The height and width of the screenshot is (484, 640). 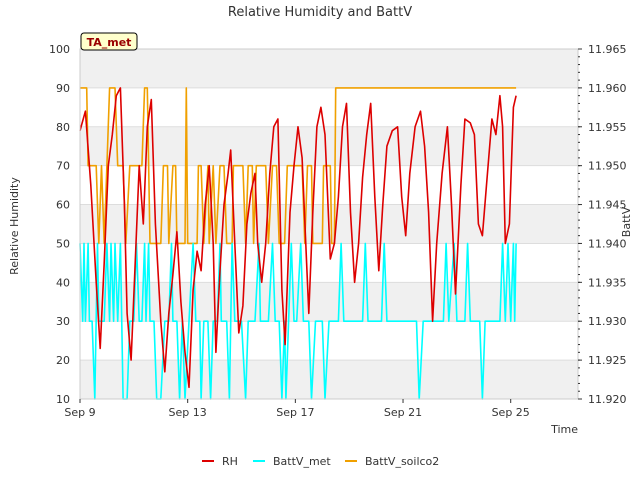 I want to click on legend-item: BattV_soilco2, so click(x=392, y=461).